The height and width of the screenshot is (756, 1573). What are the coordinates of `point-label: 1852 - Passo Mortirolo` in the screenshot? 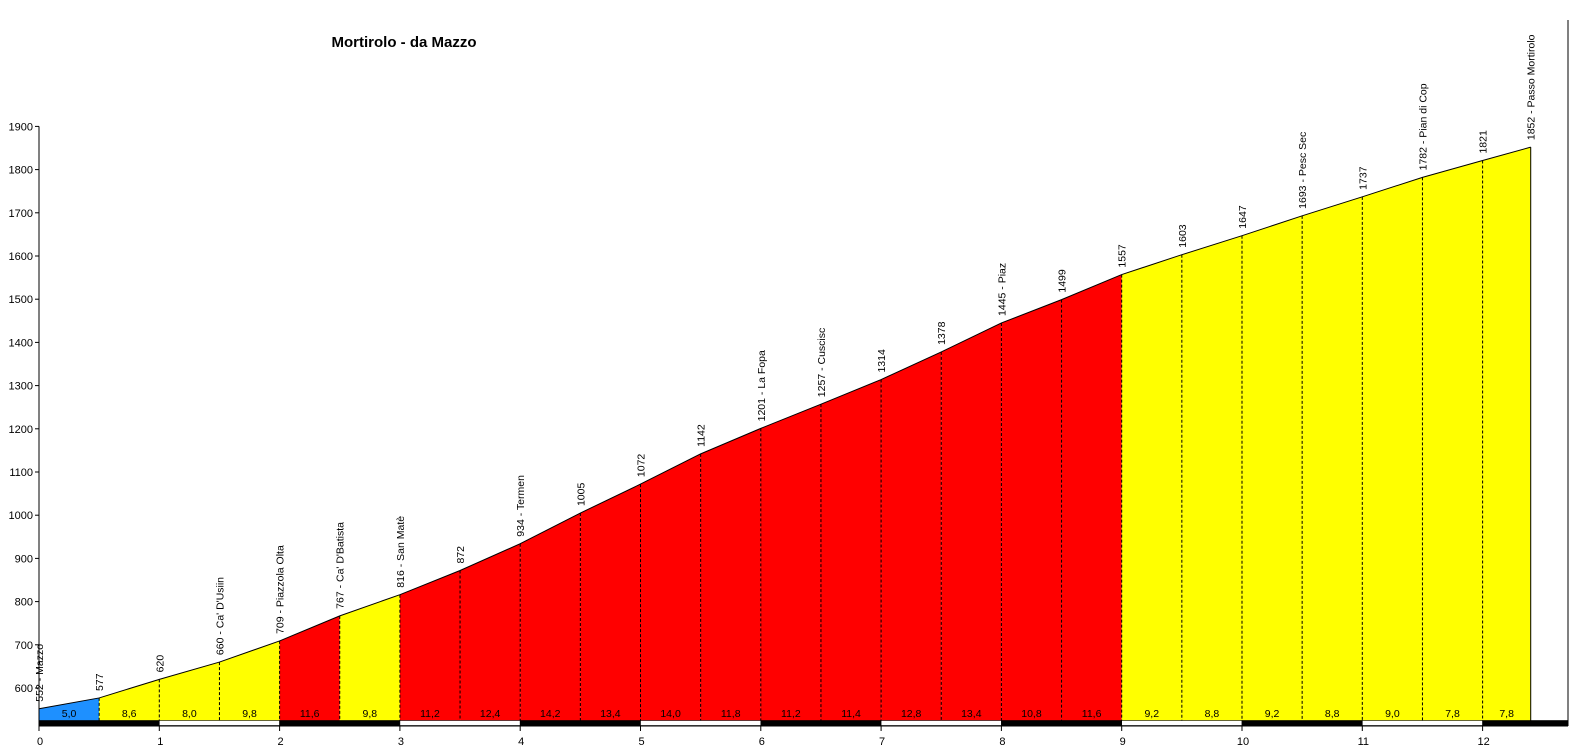 It's located at (1532, 87).